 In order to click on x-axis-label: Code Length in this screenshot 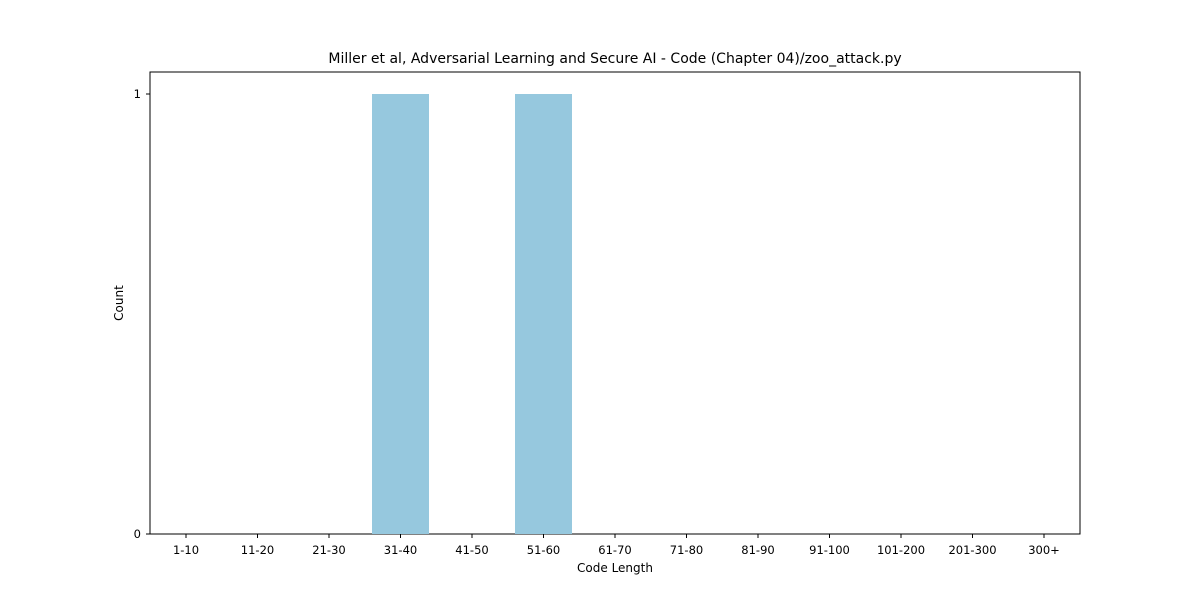, I will do `click(615, 568)`.